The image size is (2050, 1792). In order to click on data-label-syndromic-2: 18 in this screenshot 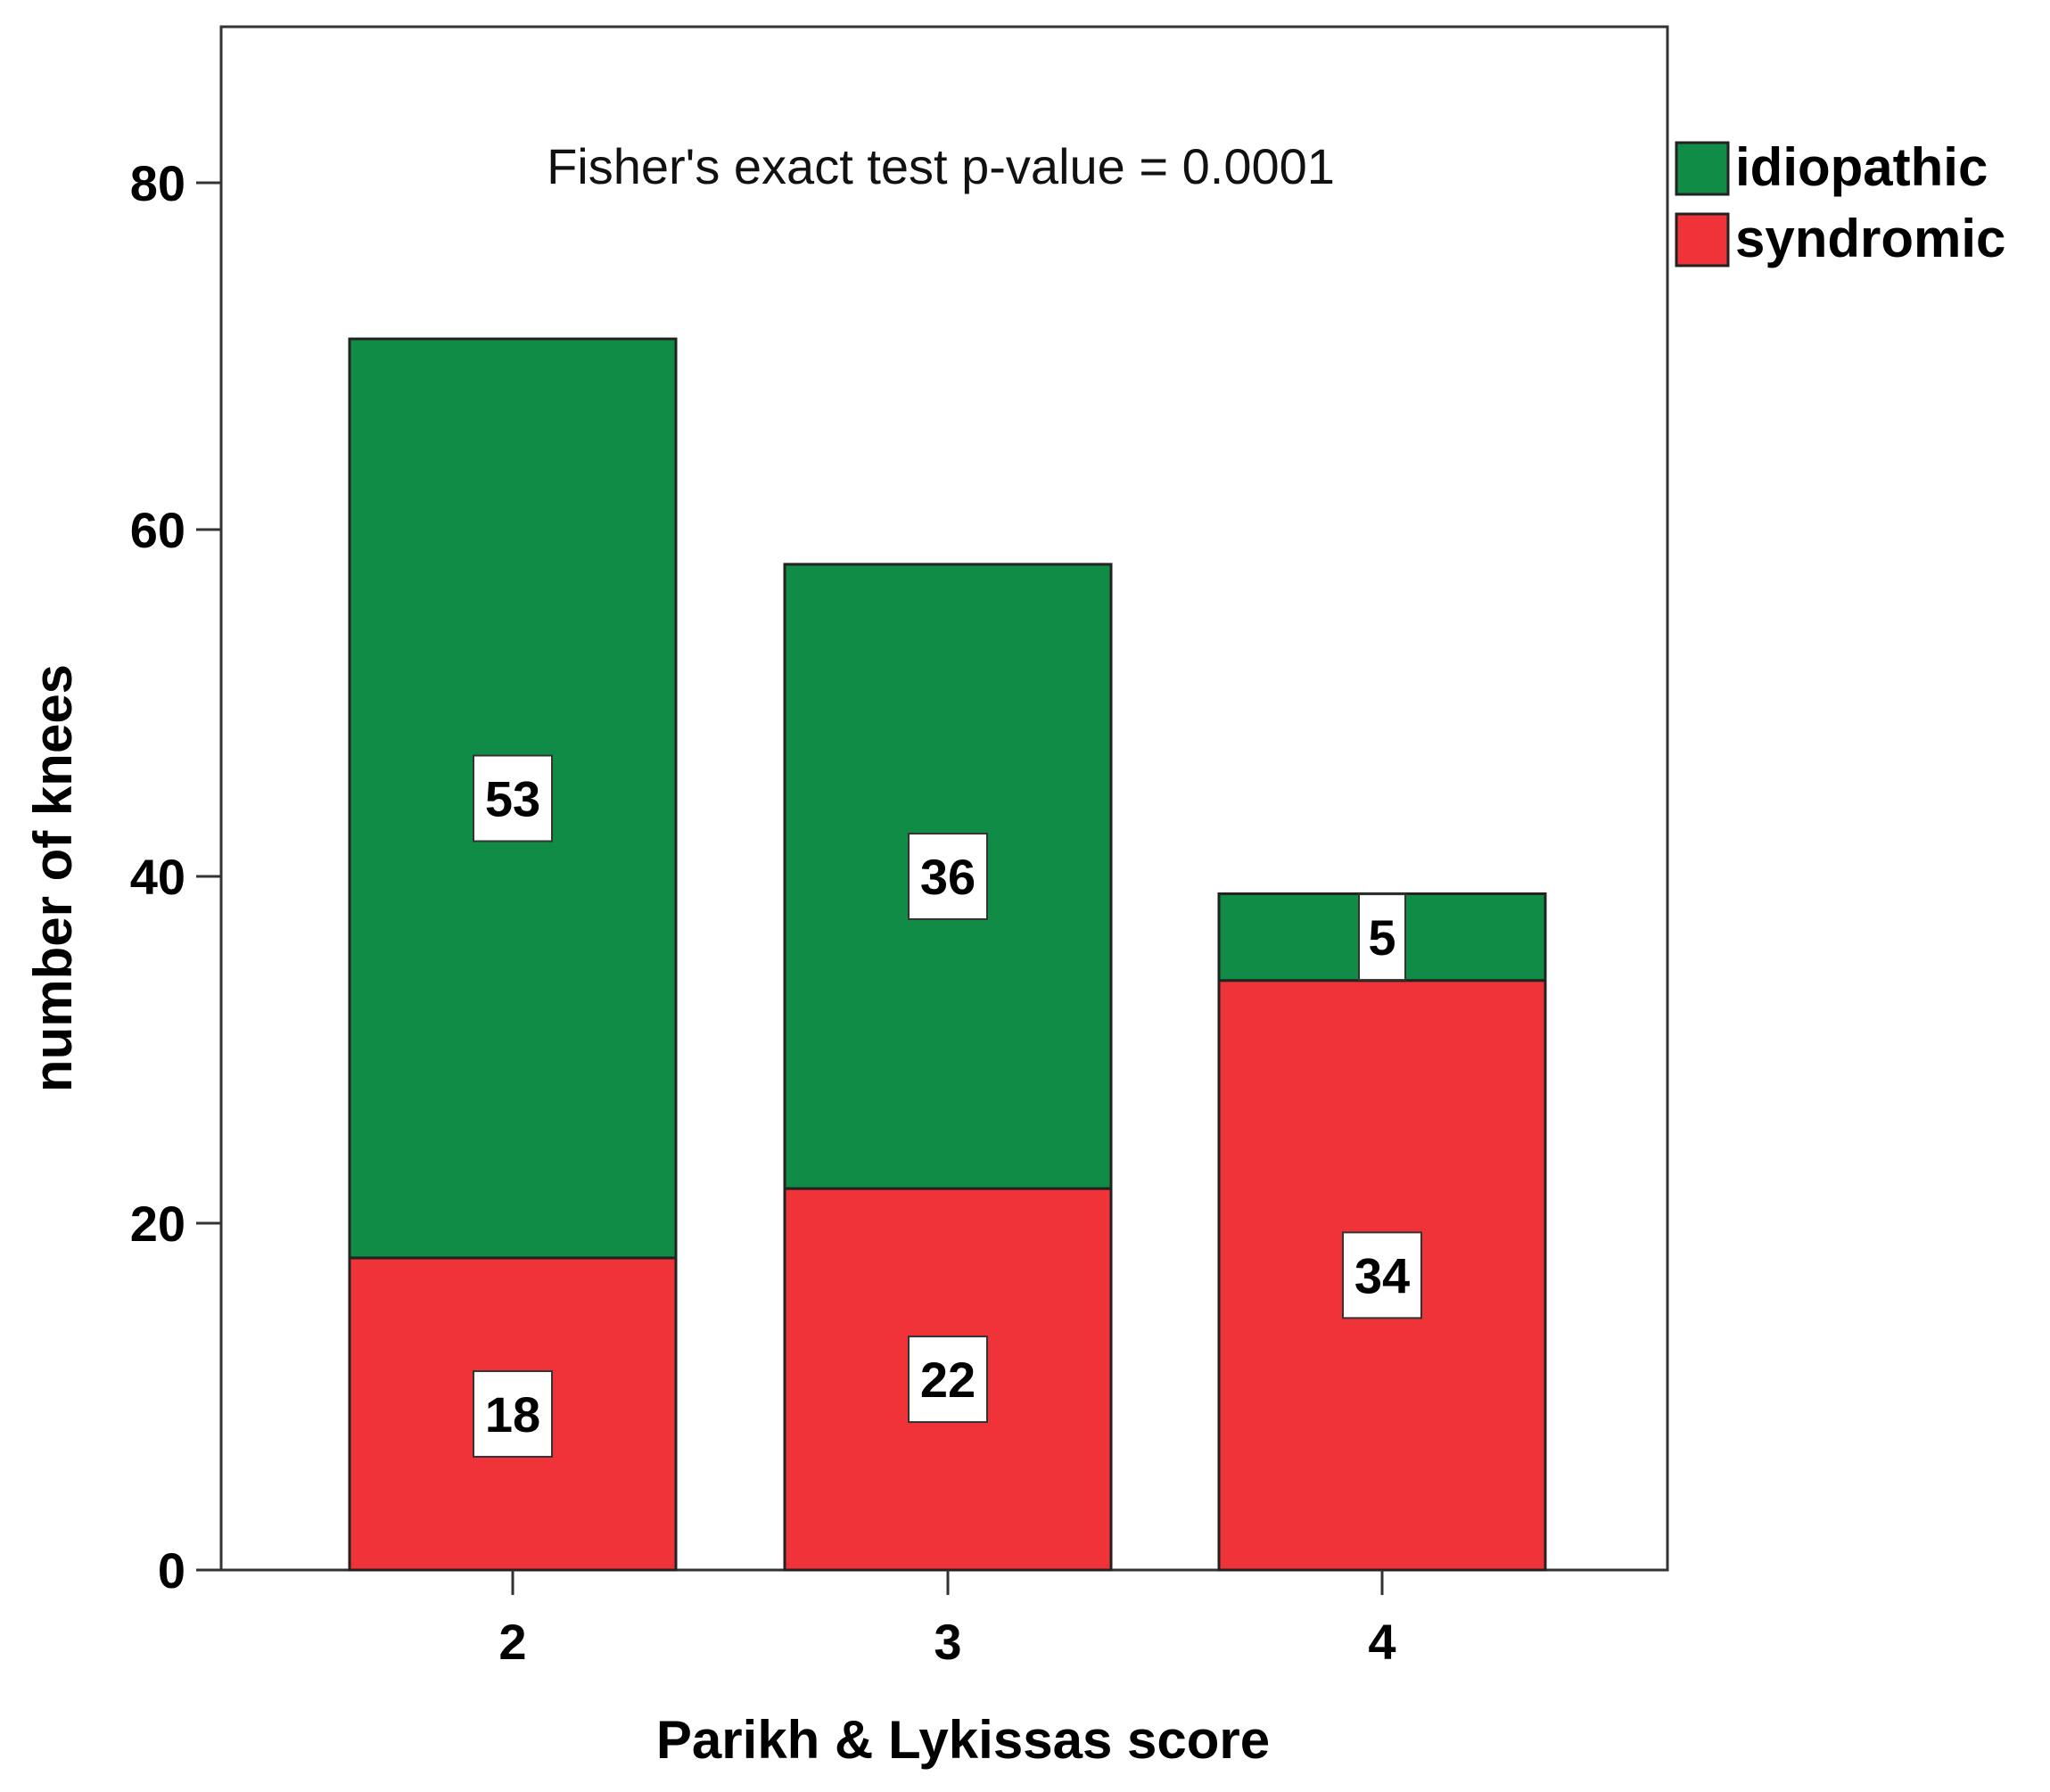, I will do `click(513, 1413)`.